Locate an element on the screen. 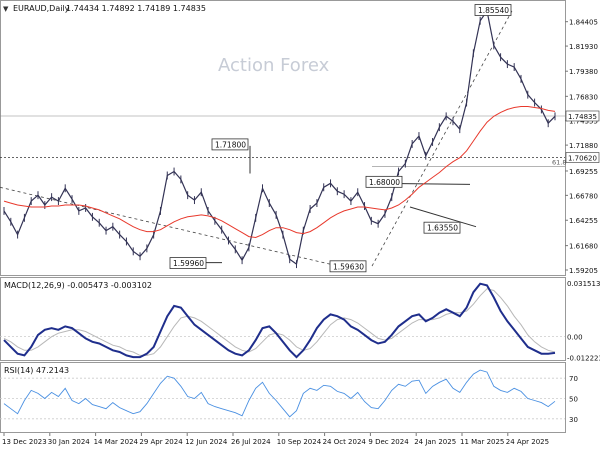  annotation-text: 1.59960 is located at coordinates (188, 263).